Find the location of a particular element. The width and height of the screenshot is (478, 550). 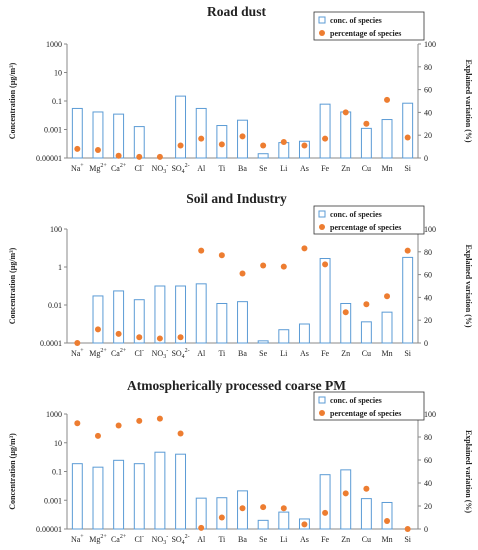

y2-tick-label: 40 is located at coordinates (428, 297).